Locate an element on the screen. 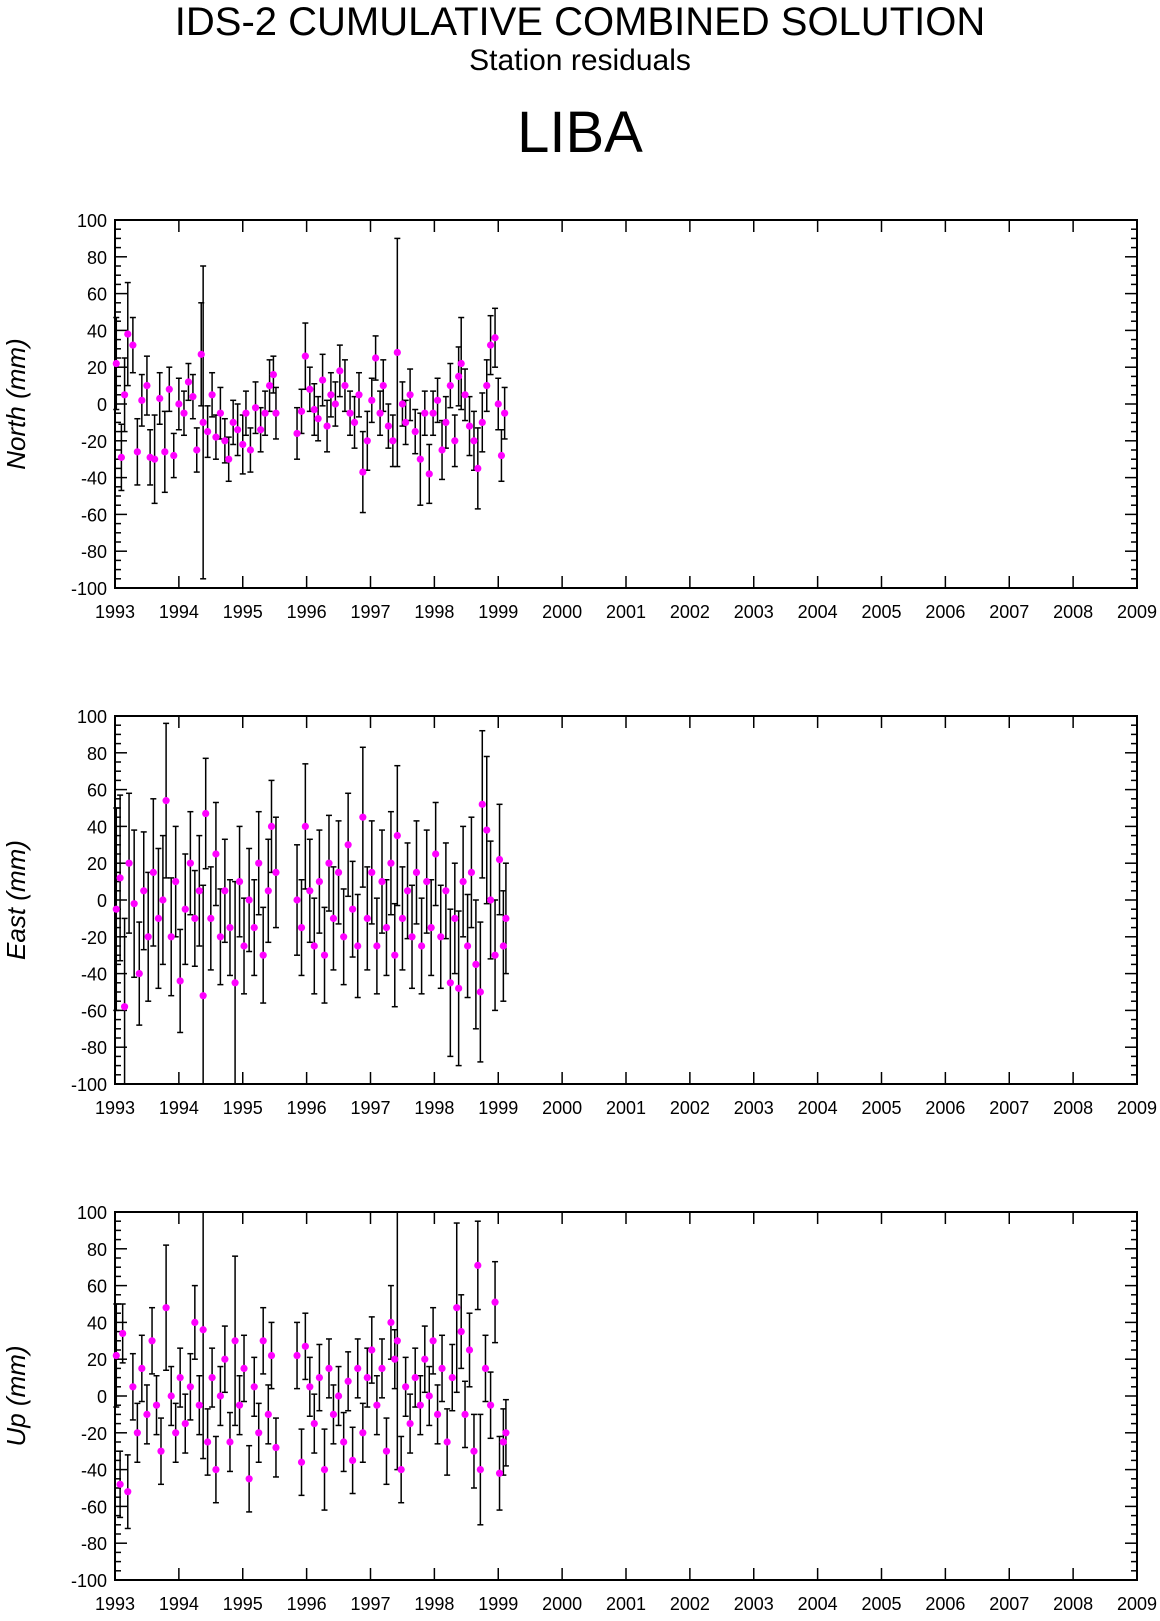 Image resolution: width=1160 pixels, height=1621 pixels. x-tick-label: 2002 is located at coordinates (690, 612).